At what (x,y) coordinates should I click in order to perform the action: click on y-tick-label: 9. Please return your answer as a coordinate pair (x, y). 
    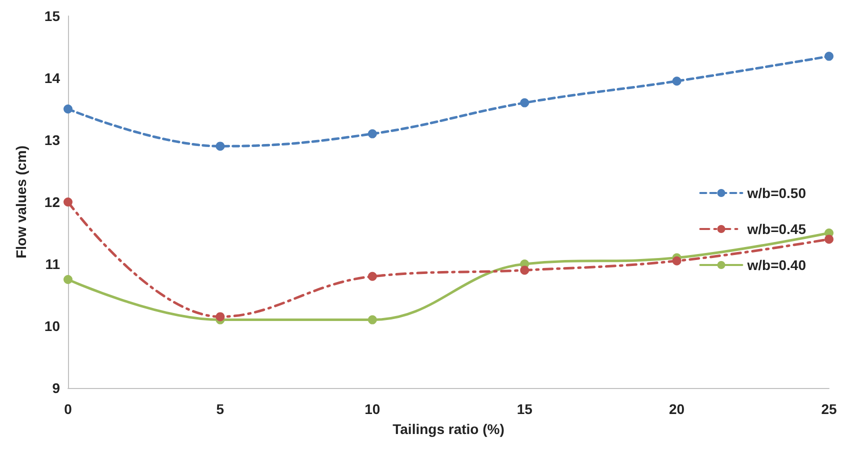
    Looking at the image, I should click on (56, 388).